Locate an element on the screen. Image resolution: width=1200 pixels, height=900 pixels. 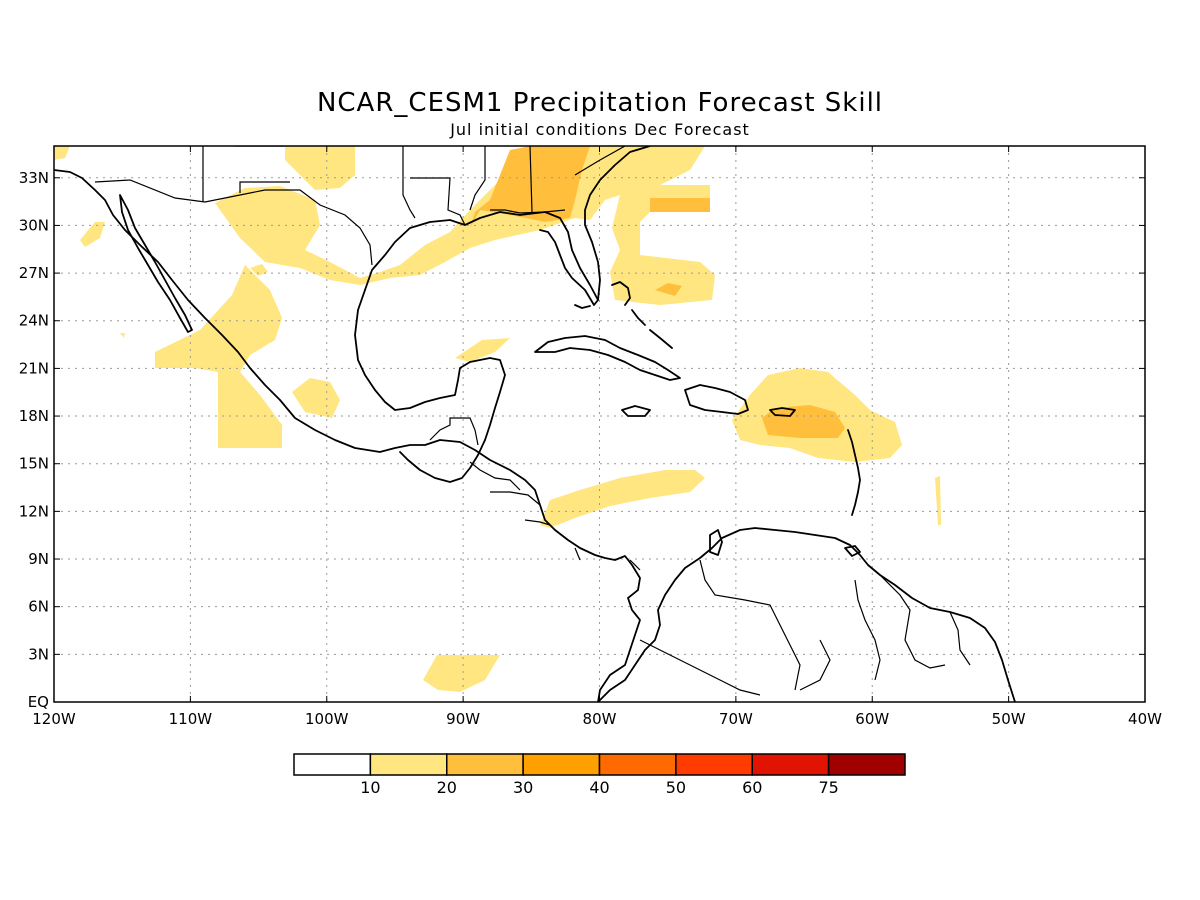
coastline-hispaniola is located at coordinates (716, 399).